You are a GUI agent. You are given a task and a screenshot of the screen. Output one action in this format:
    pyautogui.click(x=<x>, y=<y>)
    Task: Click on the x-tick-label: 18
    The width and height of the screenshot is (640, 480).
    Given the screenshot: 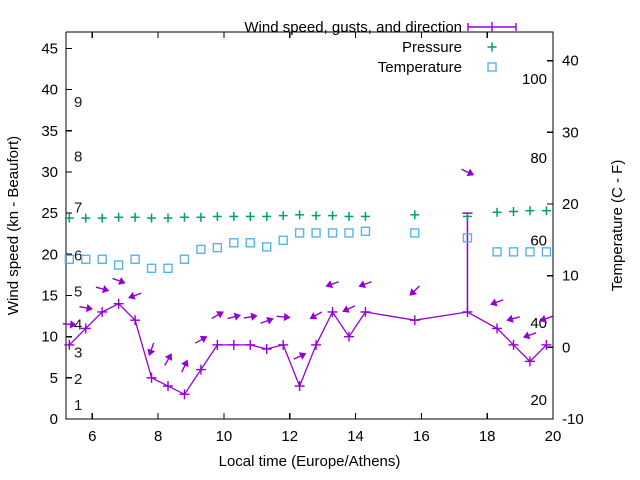 What is the action you would take?
    pyautogui.click(x=487, y=436)
    